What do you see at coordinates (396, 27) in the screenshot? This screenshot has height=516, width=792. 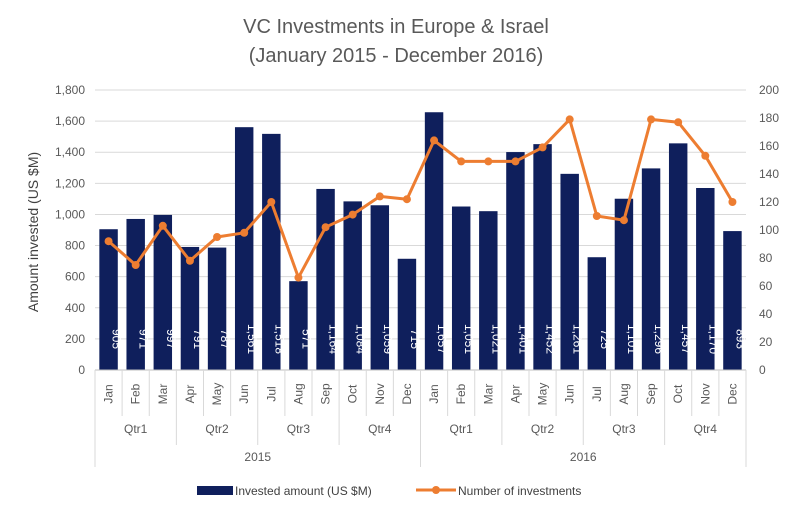 I see `chart-title: VC Investments in Europe & Israel` at bounding box center [396, 27].